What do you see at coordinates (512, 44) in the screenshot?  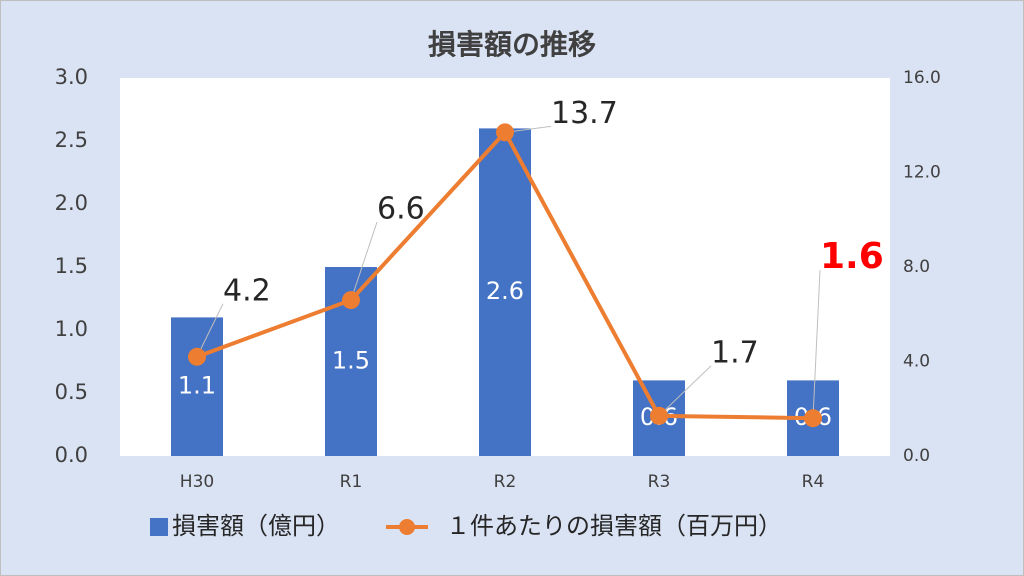 I see `chart-title: 損害額の推移` at bounding box center [512, 44].